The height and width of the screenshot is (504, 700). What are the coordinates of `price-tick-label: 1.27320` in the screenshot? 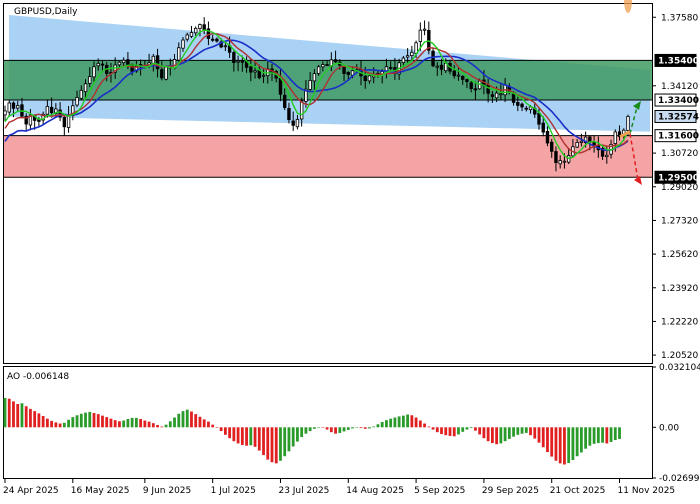 It's located at (679, 221).